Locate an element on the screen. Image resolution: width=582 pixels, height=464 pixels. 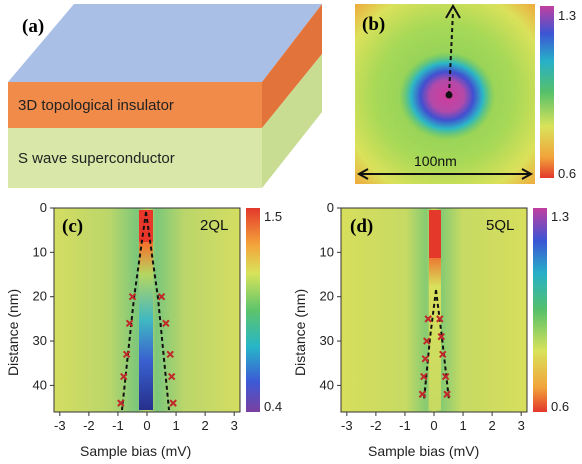
ti-side-face is located at coordinates (292, 66).